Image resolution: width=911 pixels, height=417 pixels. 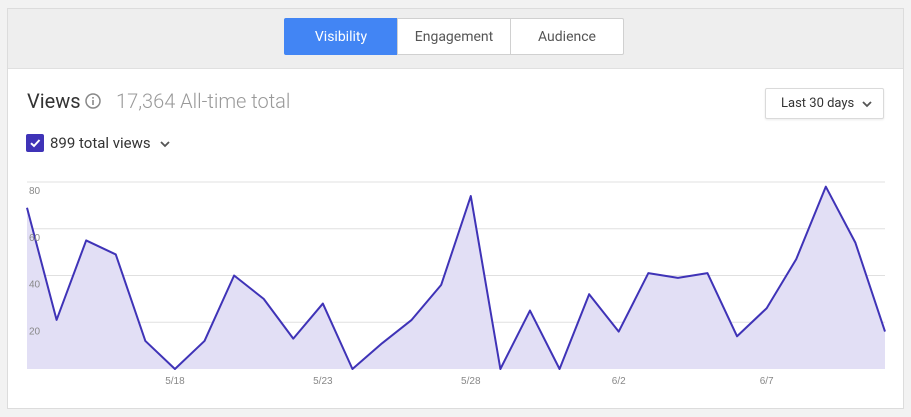 I want to click on tab-bar: Visibility Engagement Audience, so click(x=455, y=39).